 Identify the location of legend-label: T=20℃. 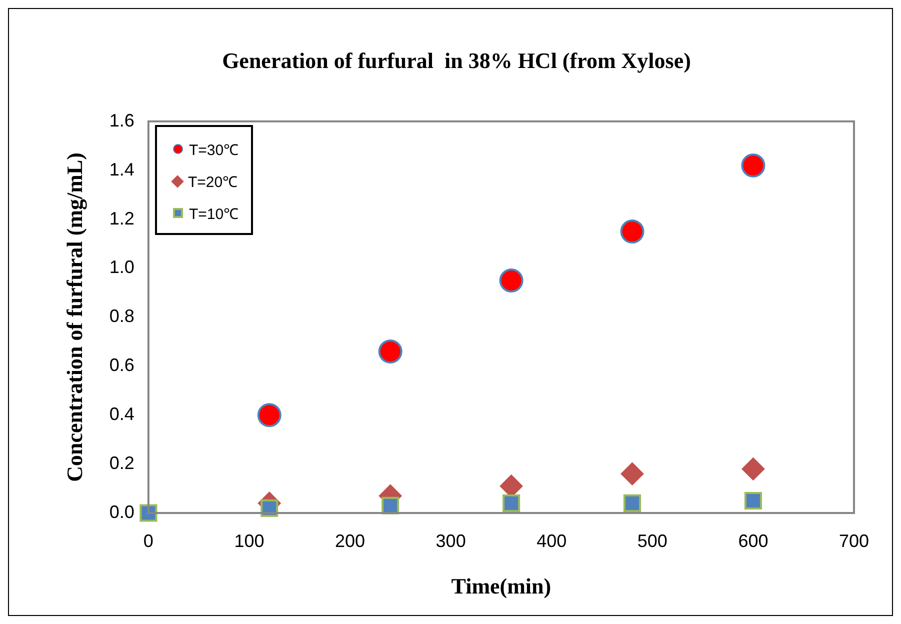
(213, 182).